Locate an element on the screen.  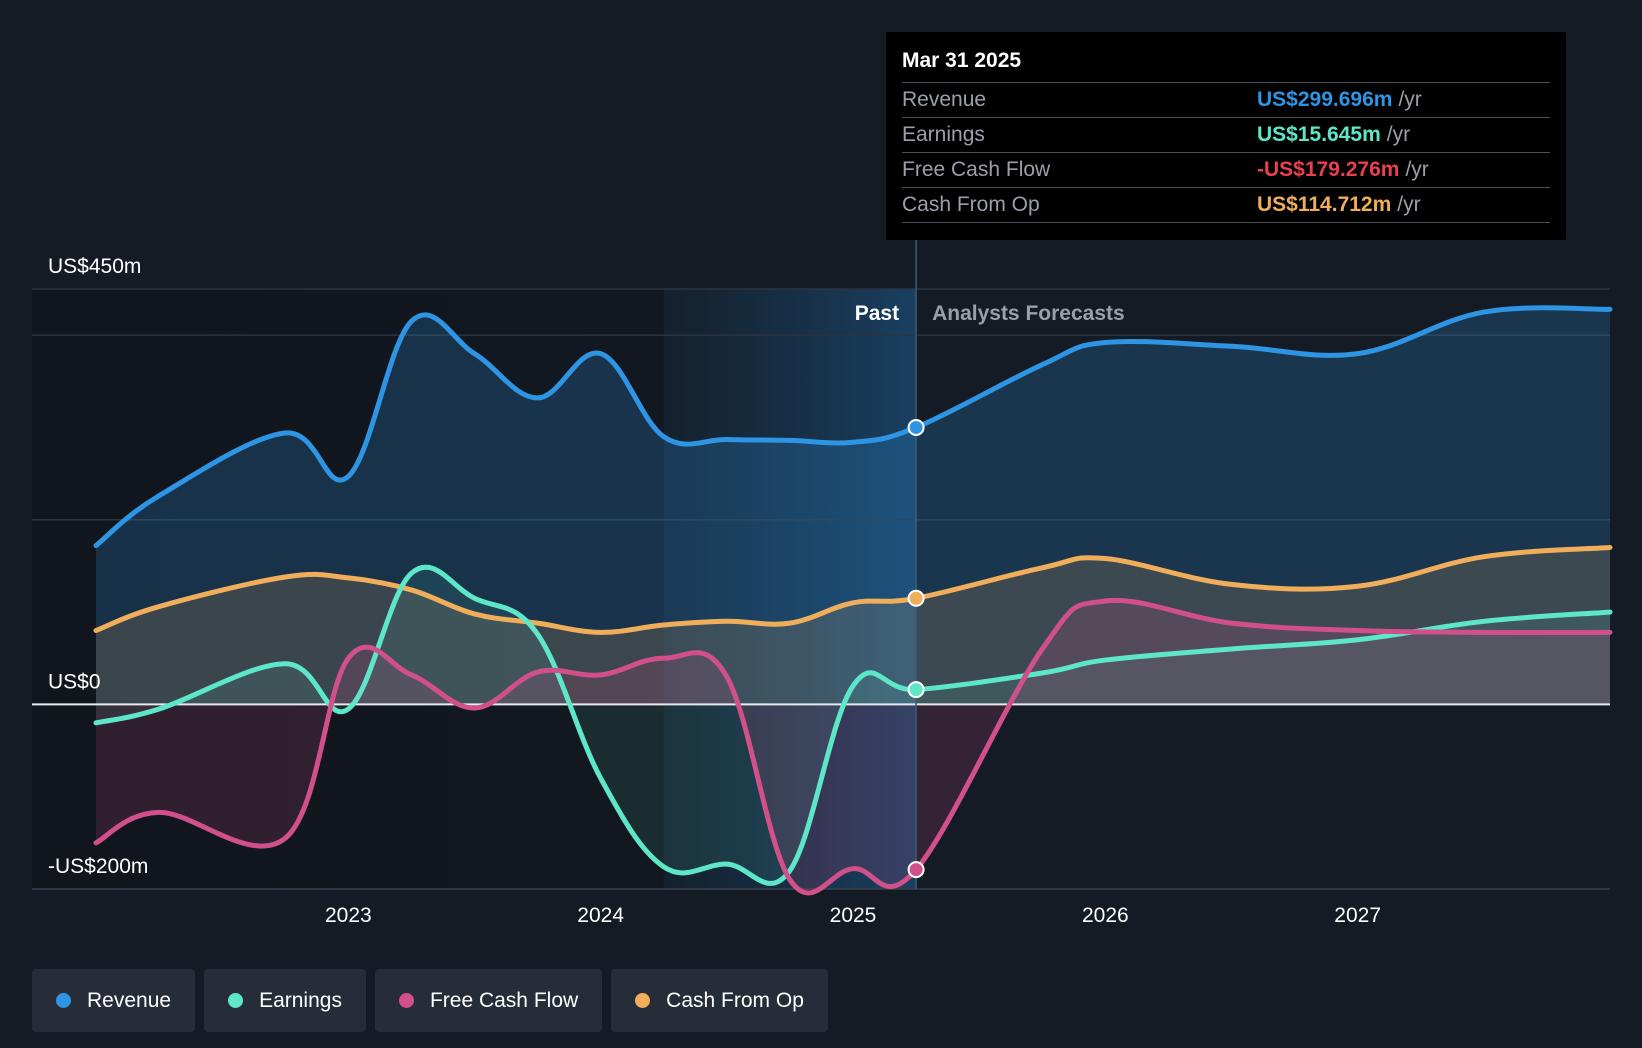
past-label: Past is located at coordinates (877, 313).